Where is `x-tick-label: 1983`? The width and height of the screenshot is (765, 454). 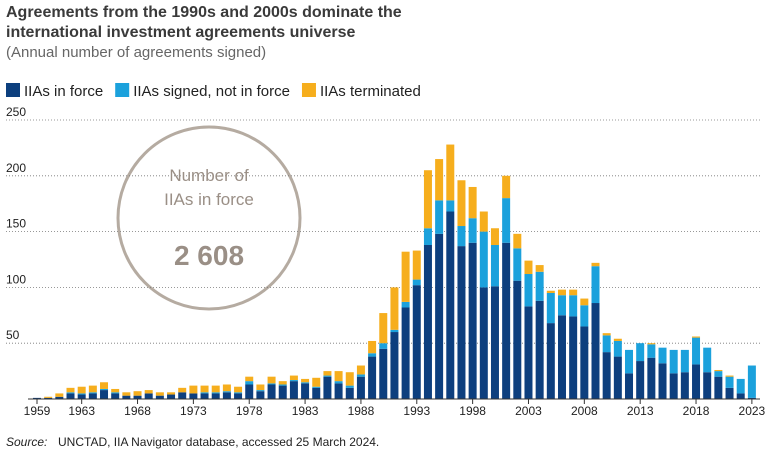 x-tick-label: 1983 is located at coordinates (305, 411).